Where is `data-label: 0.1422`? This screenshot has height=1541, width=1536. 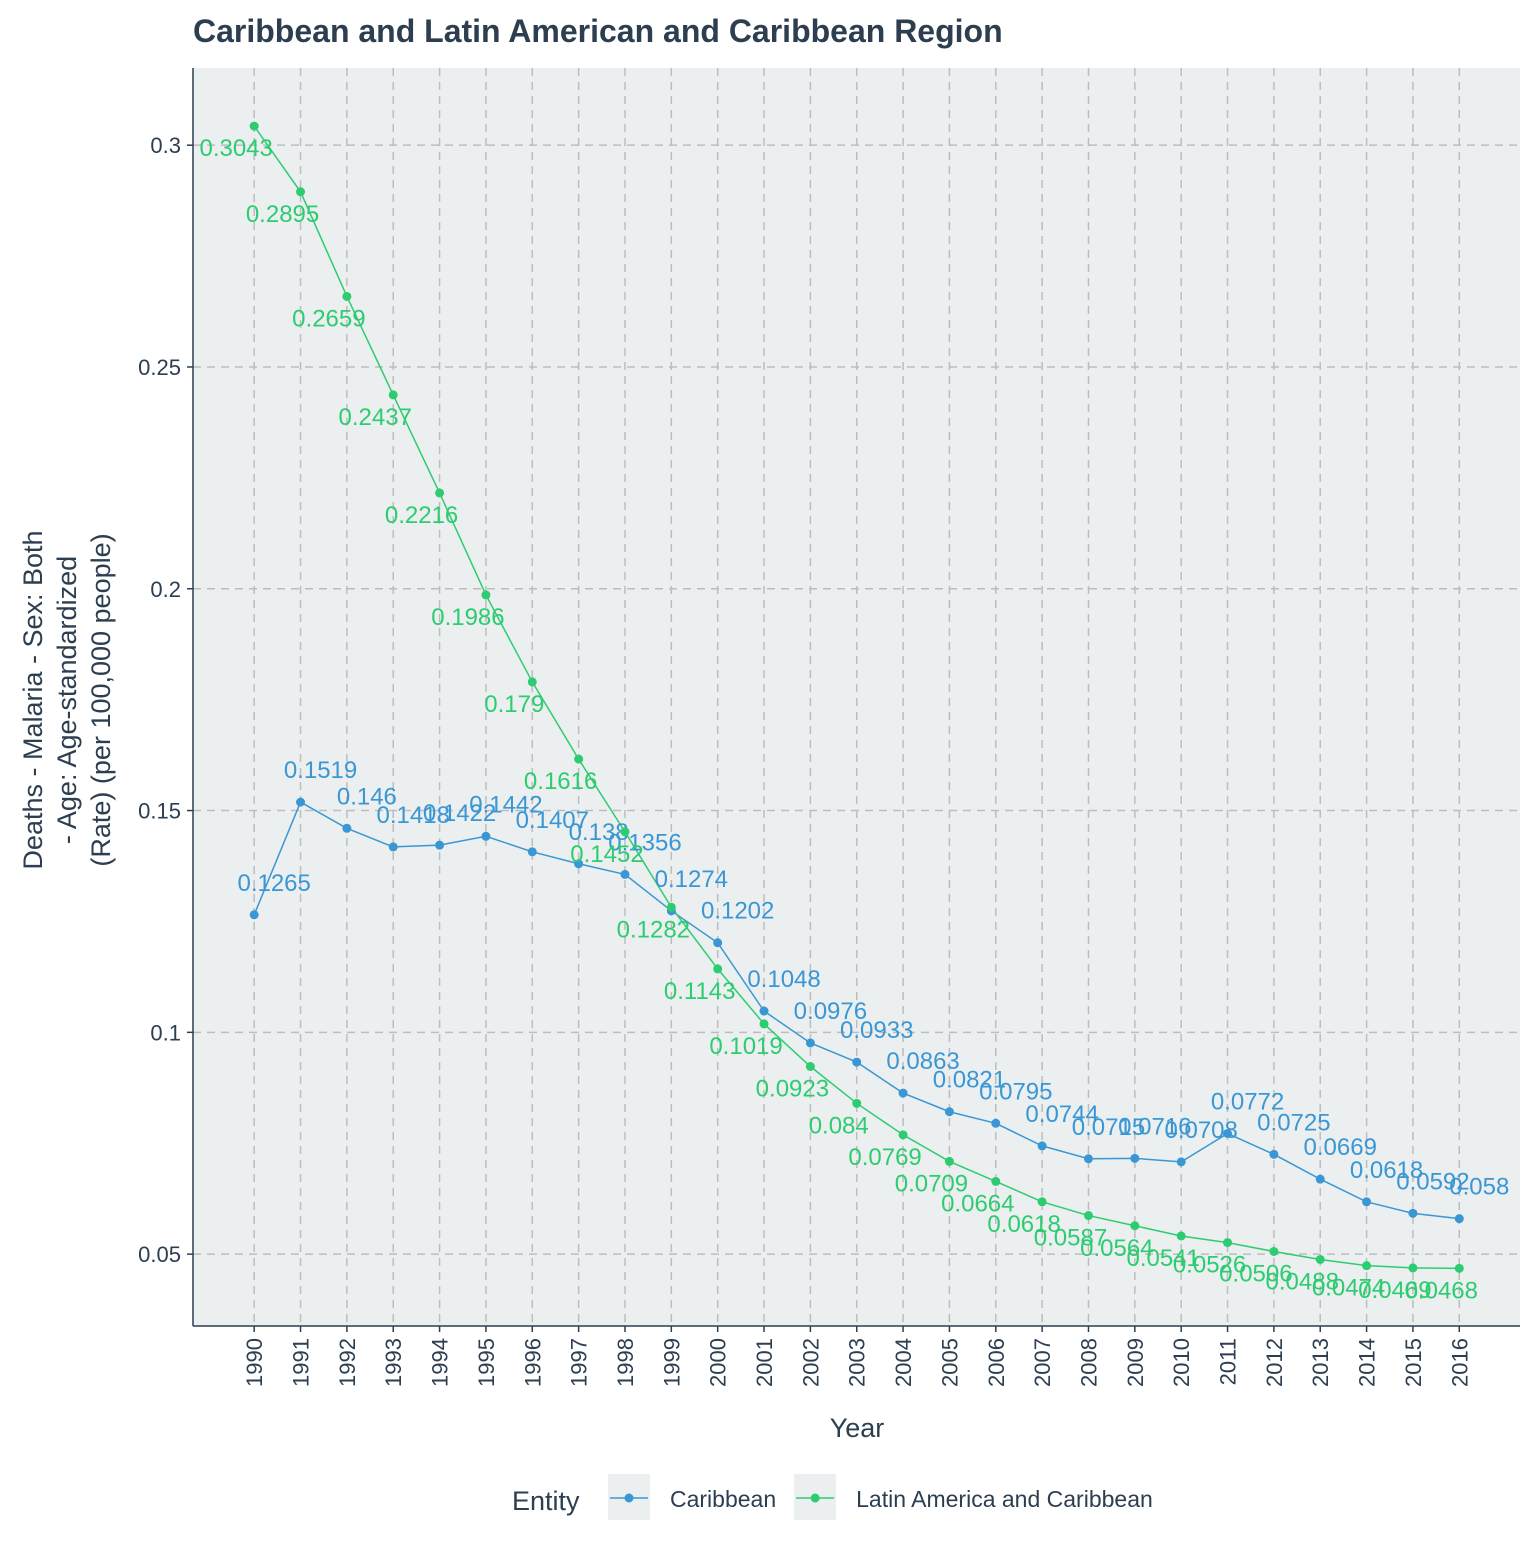 data-label: 0.1422 is located at coordinates (459, 813).